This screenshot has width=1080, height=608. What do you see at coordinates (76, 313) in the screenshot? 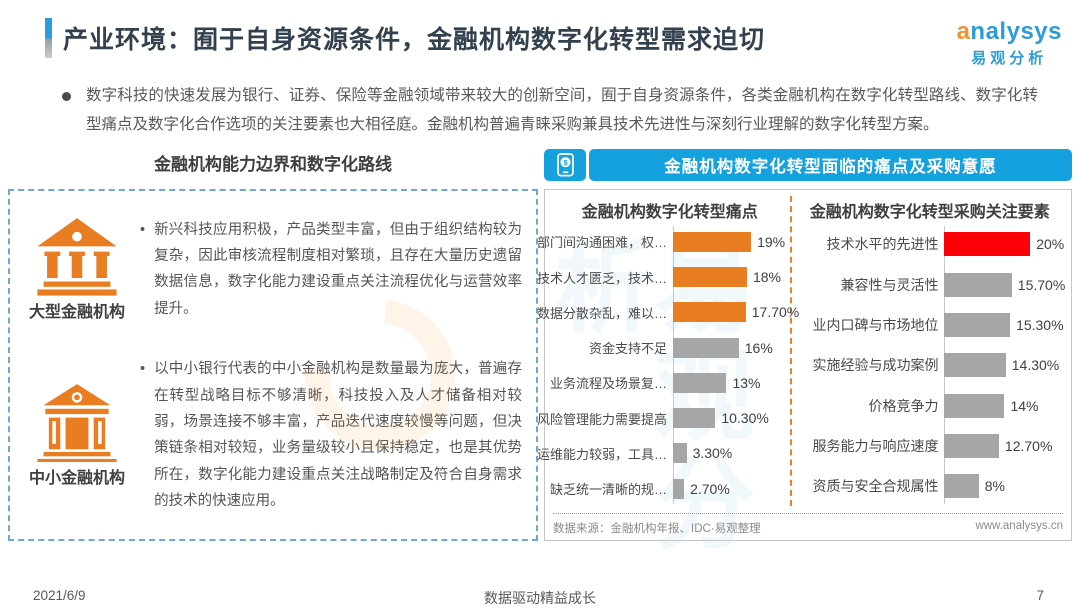
I see `large-institution-label: 大型金融机构` at bounding box center [76, 313].